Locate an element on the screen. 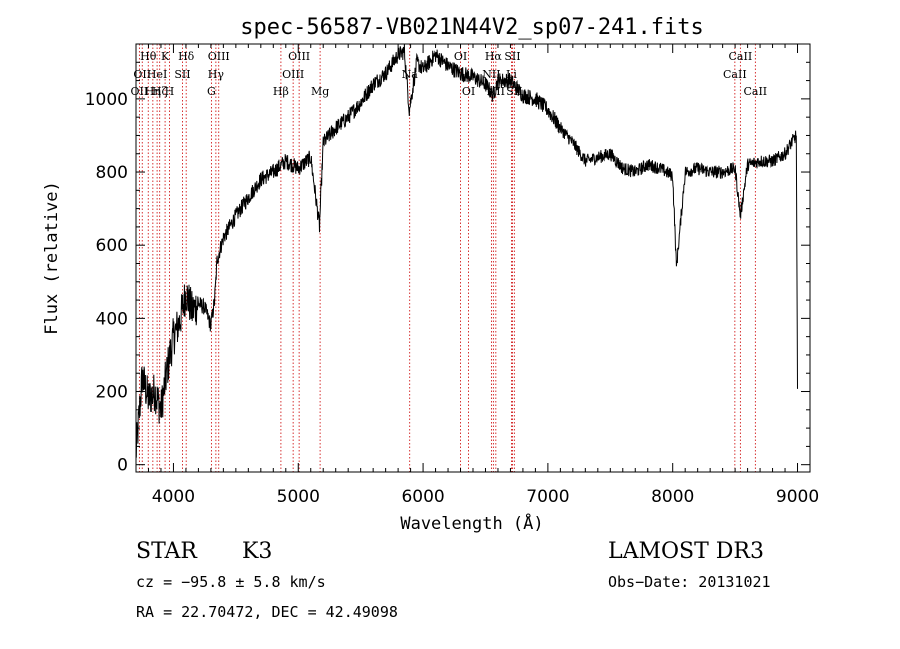 Image resolution: width=900 pixels, height=649 pixels. x-axis-label: Wavelength (Å) is located at coordinates (471, 523).